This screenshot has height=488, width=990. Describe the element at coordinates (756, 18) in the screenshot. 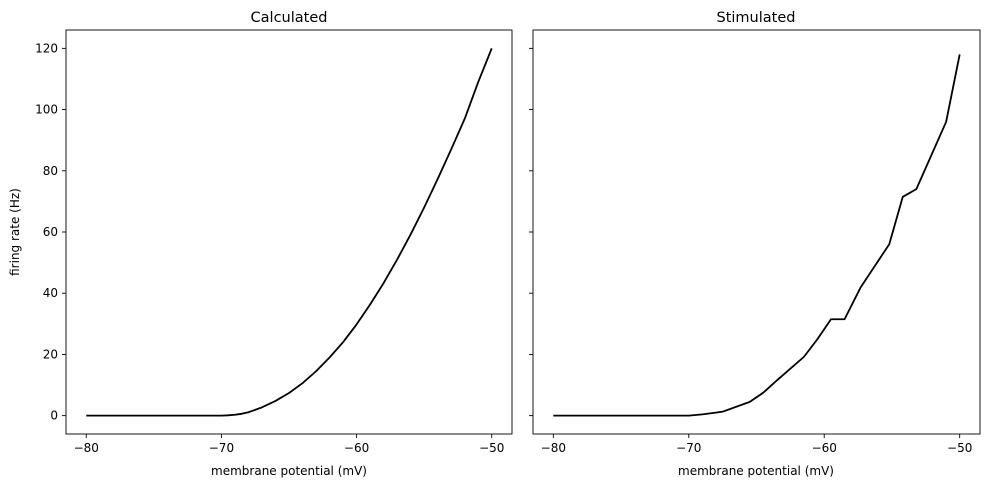

I see `panel-title: Stimulated` at that location.